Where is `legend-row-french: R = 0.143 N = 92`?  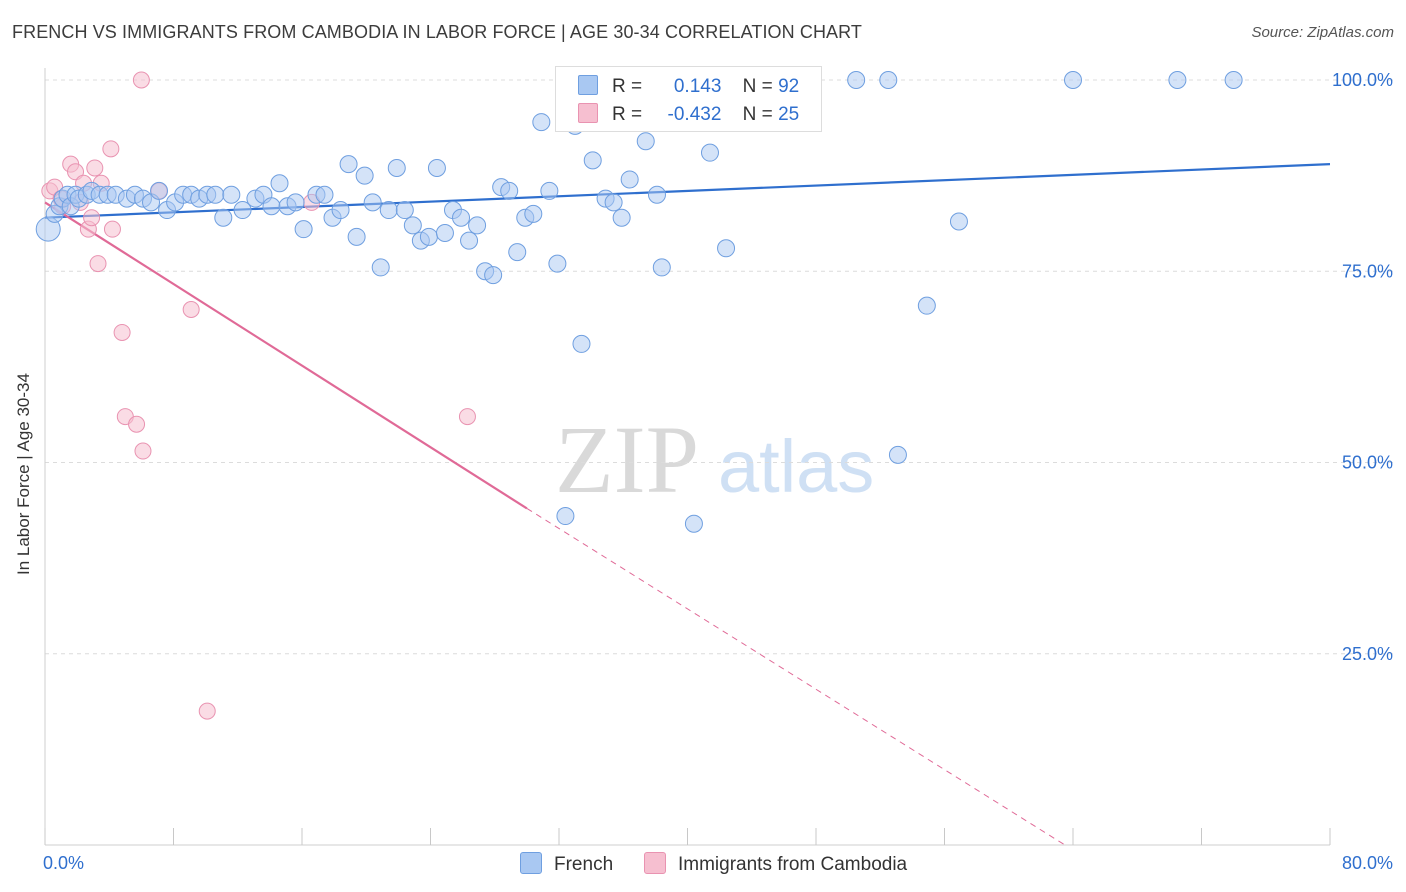
legend-row-french: R = 0.143 N = 92 is located at coordinates (688, 86).